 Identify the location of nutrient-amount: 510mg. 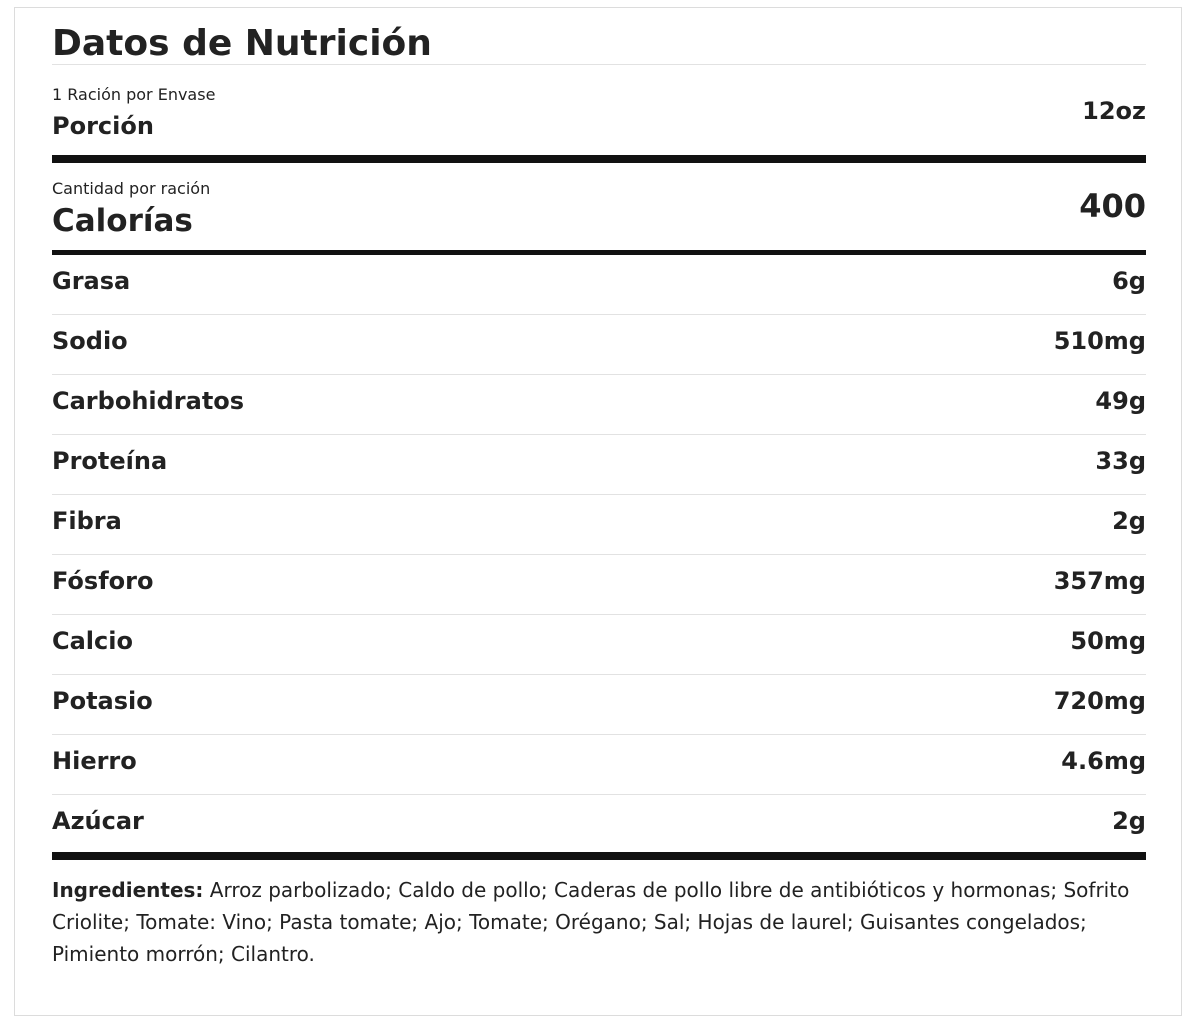
(1099, 341).